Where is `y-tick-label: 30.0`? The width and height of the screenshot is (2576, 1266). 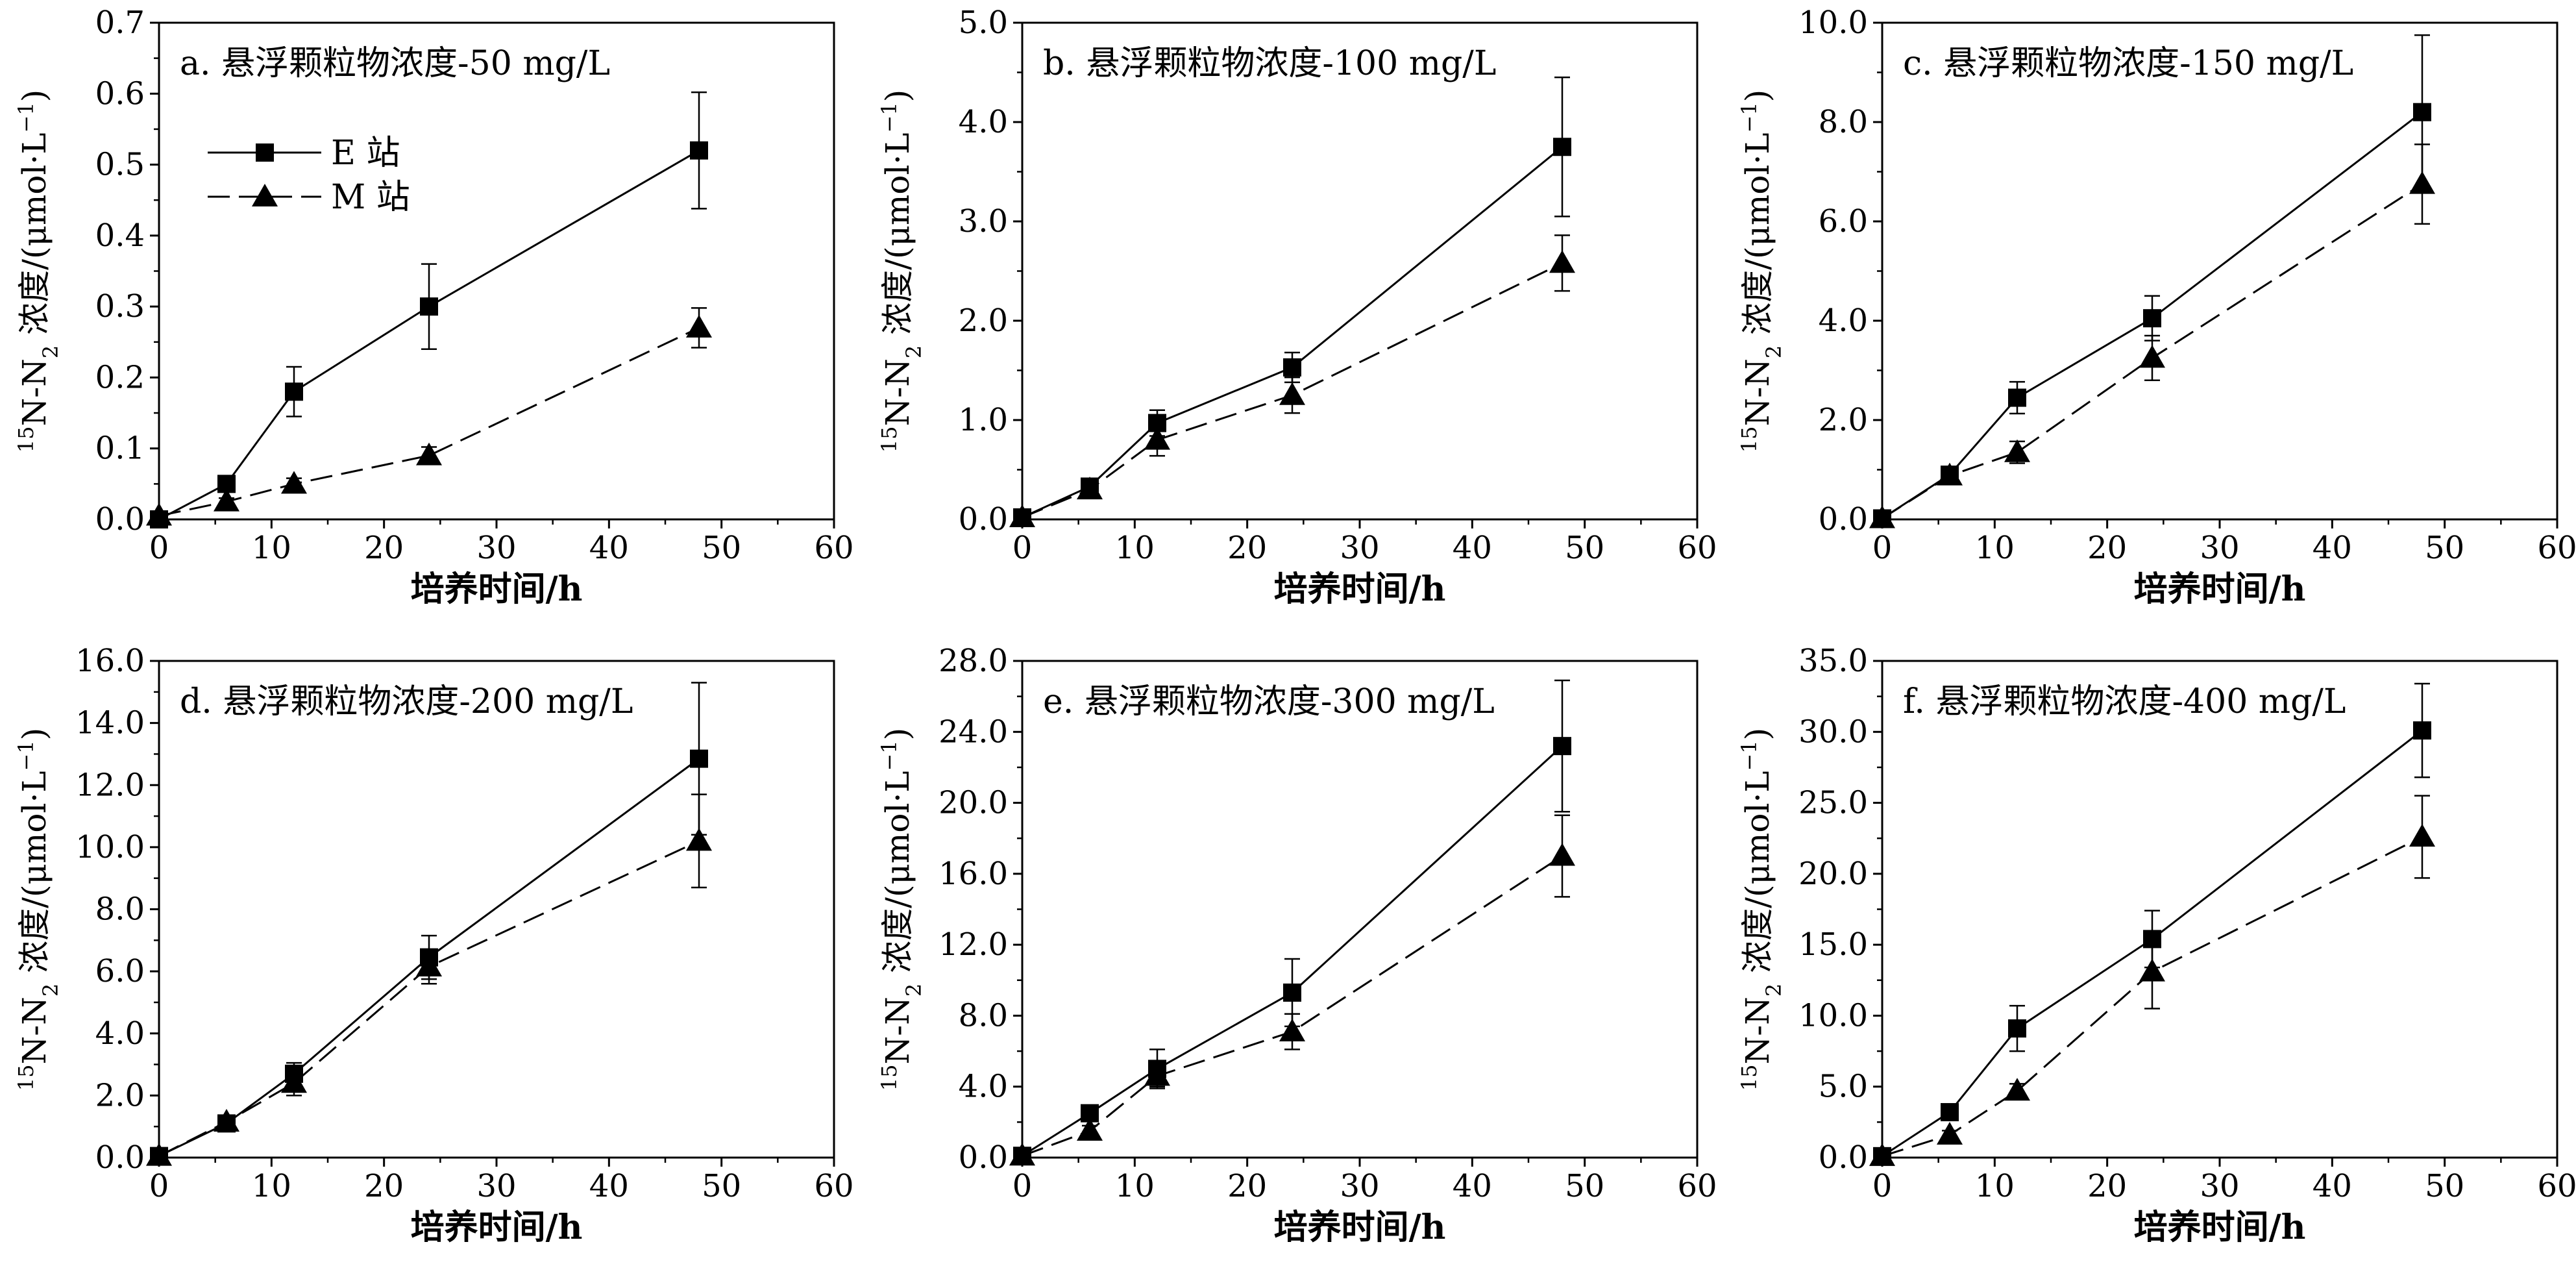
y-tick-label: 30.0 is located at coordinates (1833, 732).